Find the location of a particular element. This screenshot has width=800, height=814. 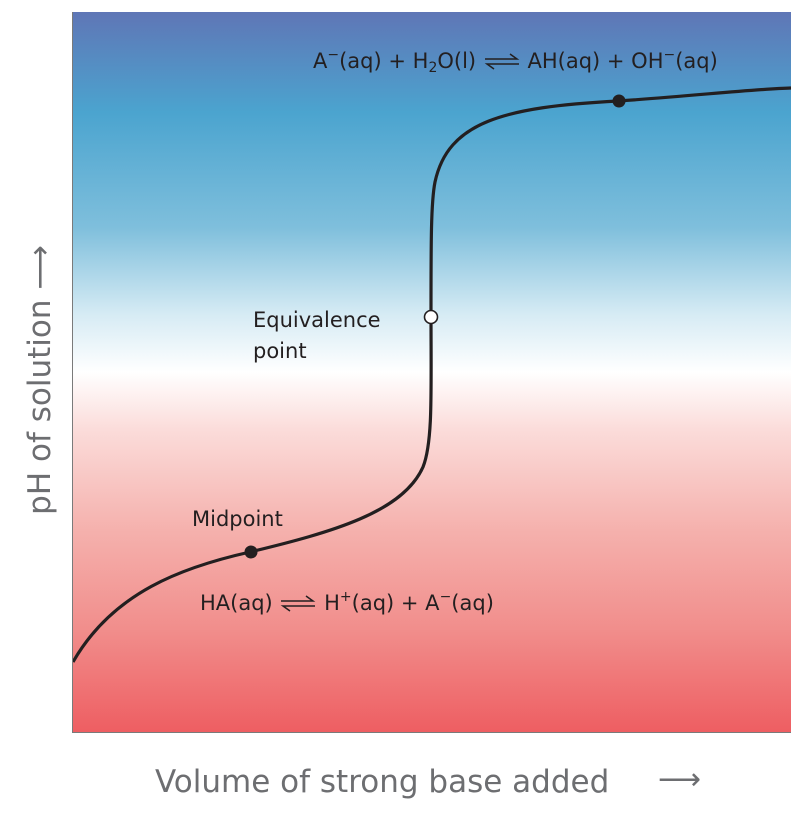

y-axis-label: pH of solution ⟶ is located at coordinates (40, 380).